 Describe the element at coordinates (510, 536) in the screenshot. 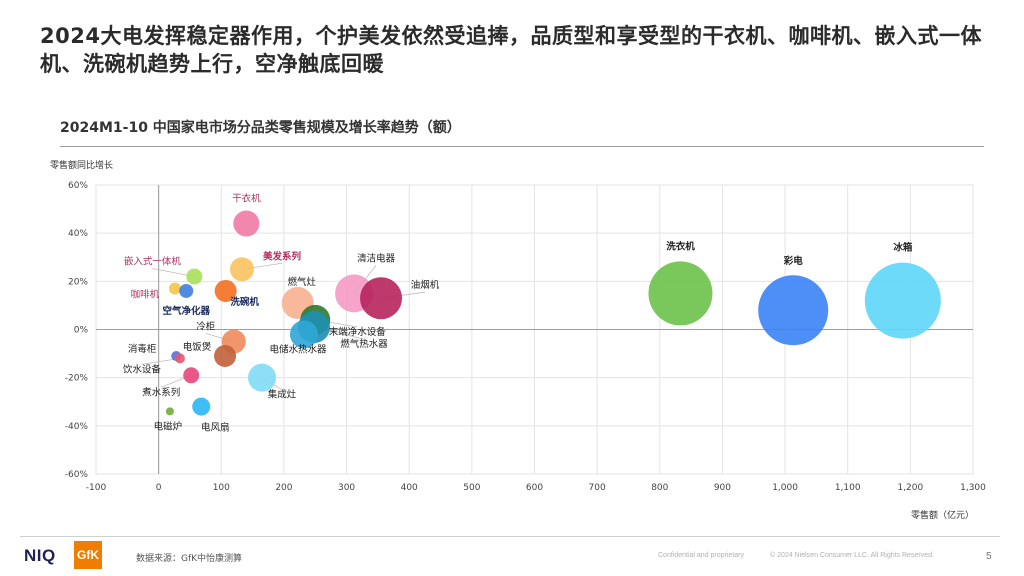

I see `footer-divider` at that location.